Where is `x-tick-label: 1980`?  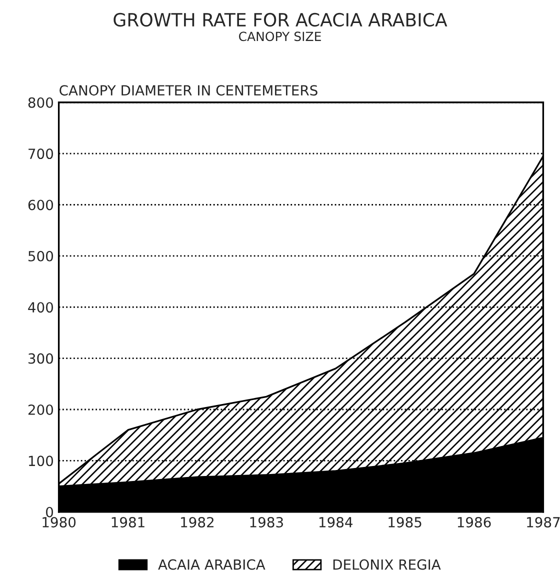 x-tick-label: 1980 is located at coordinates (59, 522).